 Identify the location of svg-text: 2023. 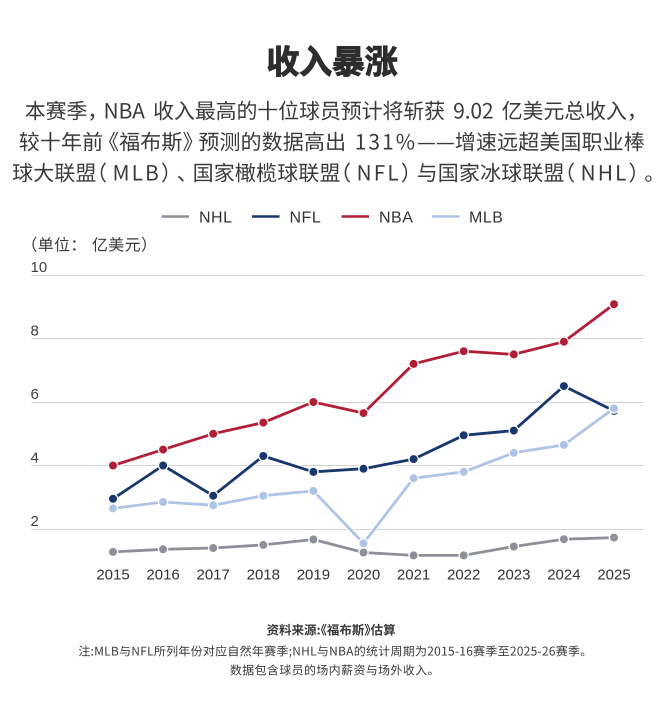
(513, 575).